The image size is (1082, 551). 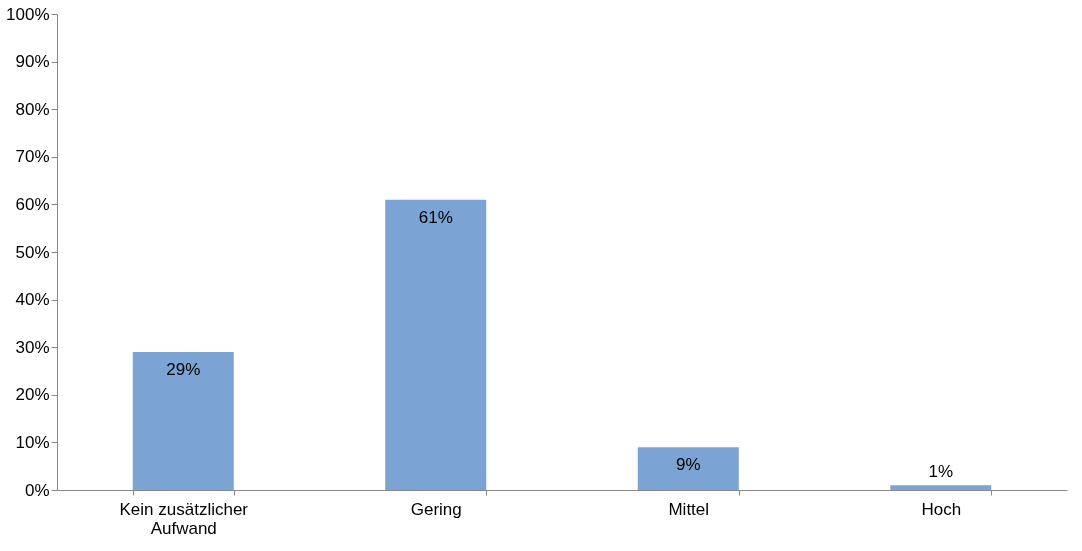 What do you see at coordinates (32, 442) in the screenshot?
I see `y-tick-label: 10%` at bounding box center [32, 442].